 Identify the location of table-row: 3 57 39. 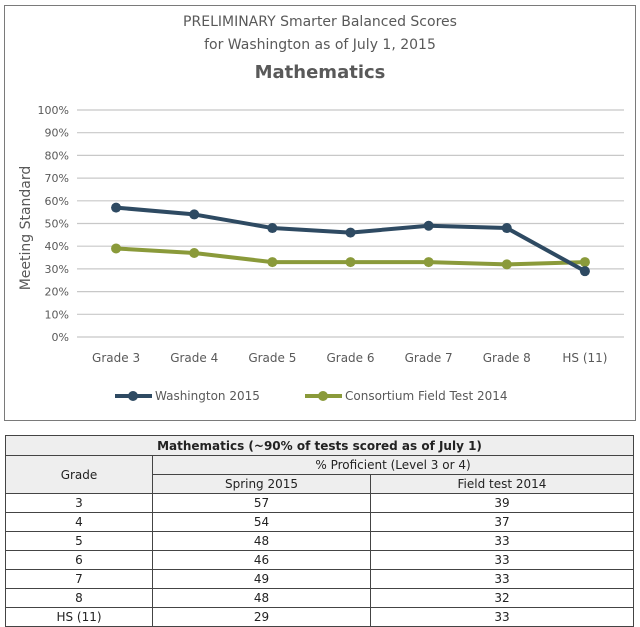
(319, 503).